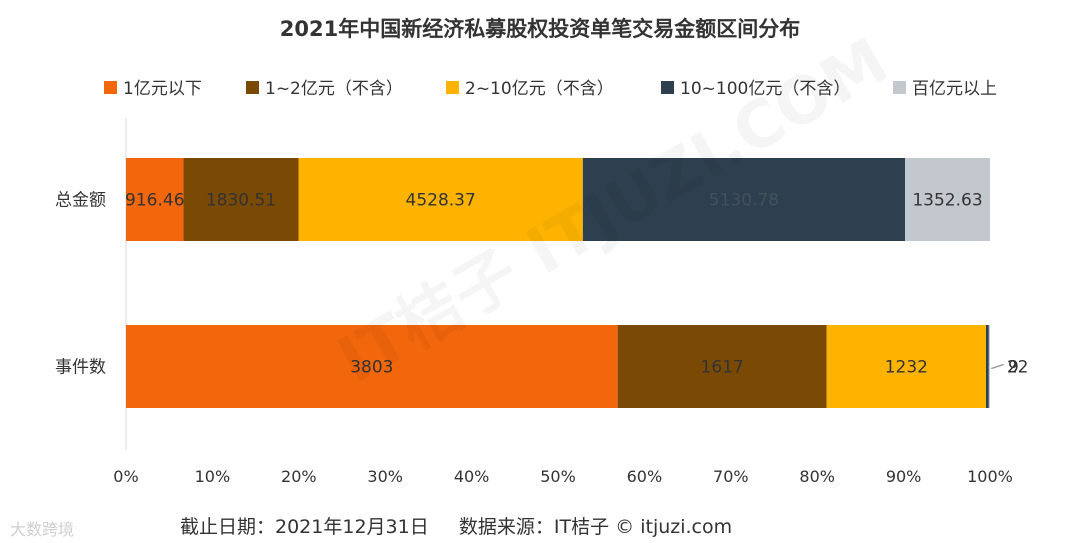  I want to click on data-label-2-2: 1617, so click(722, 368).